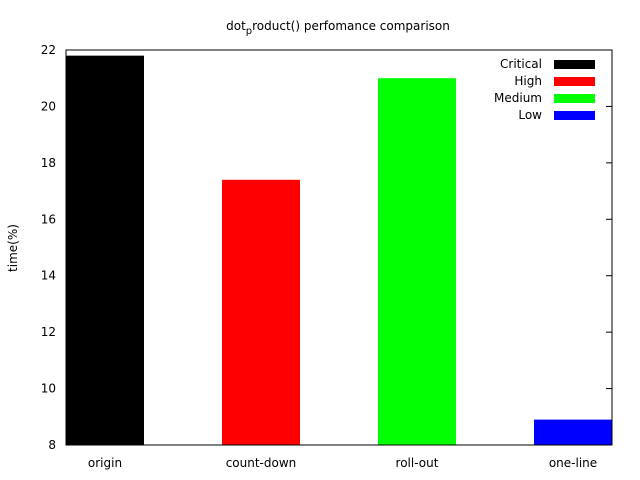  What do you see at coordinates (574, 64) in the screenshot?
I see `legend-swatch-critical` at bounding box center [574, 64].